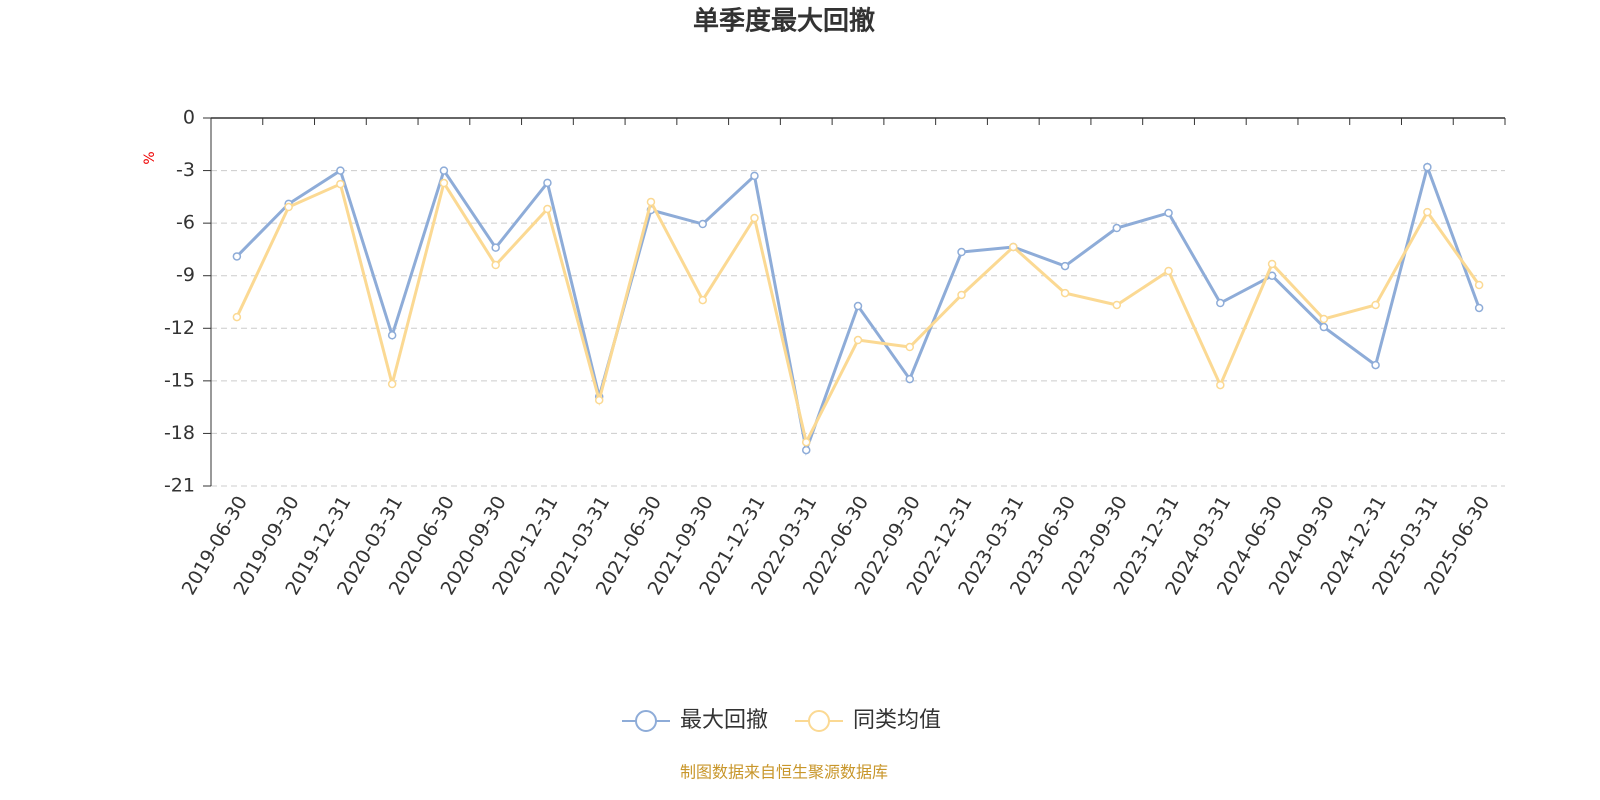 This screenshot has width=1600, height=800. What do you see at coordinates (179, 328) in the screenshot?
I see `y-tick-label: -12` at bounding box center [179, 328].